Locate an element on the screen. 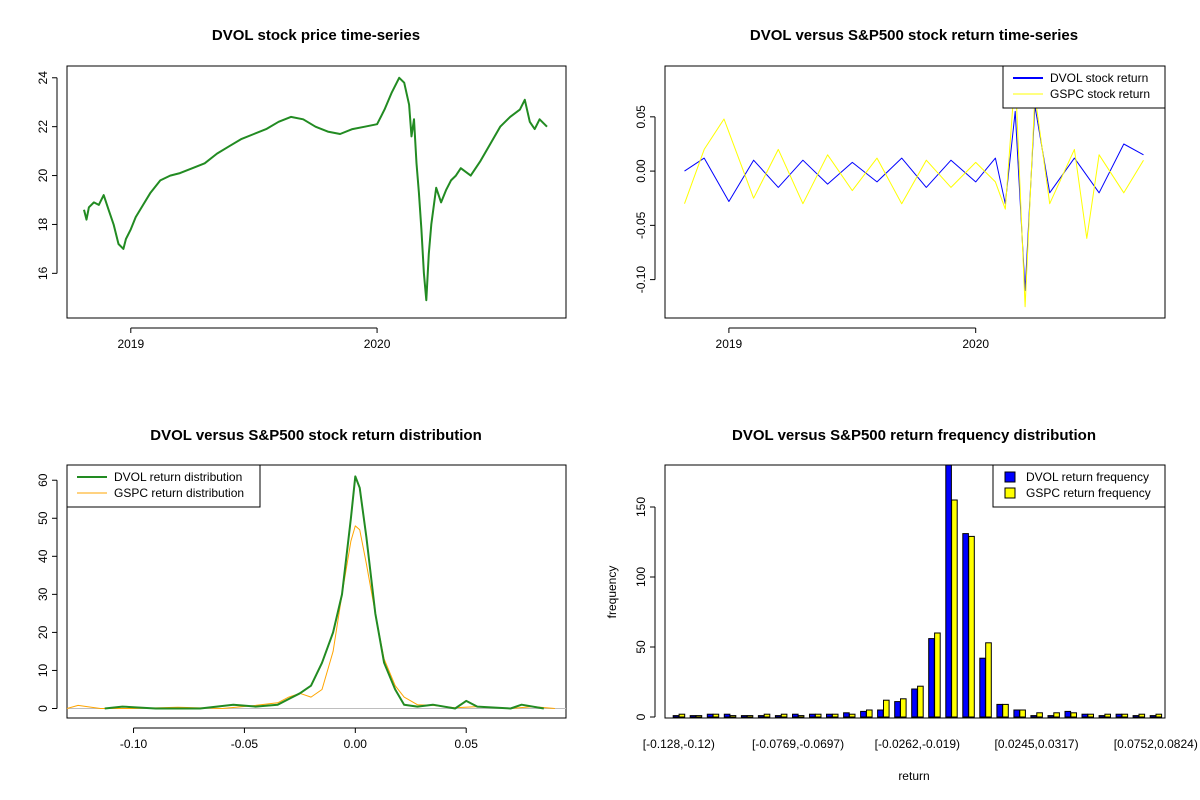 This screenshot has height=800, width=1200. legend-label: DVOL return distribution is located at coordinates (178, 477).